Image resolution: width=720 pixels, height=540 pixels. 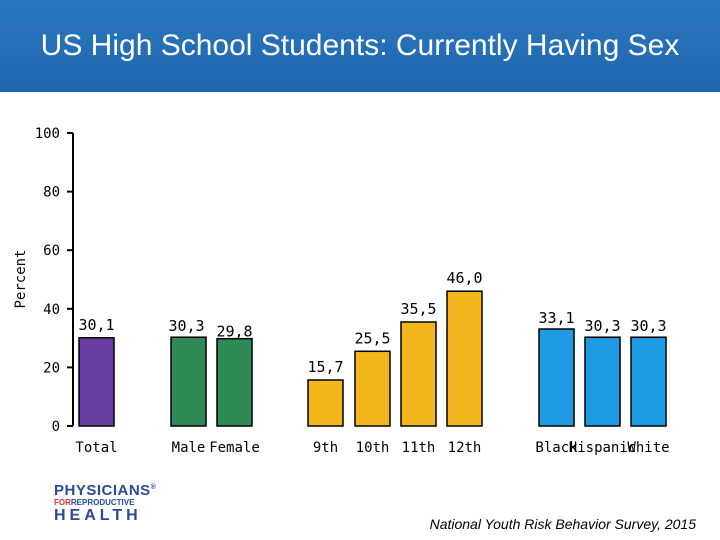 What do you see at coordinates (556, 377) in the screenshot?
I see `bar-black` at bounding box center [556, 377].